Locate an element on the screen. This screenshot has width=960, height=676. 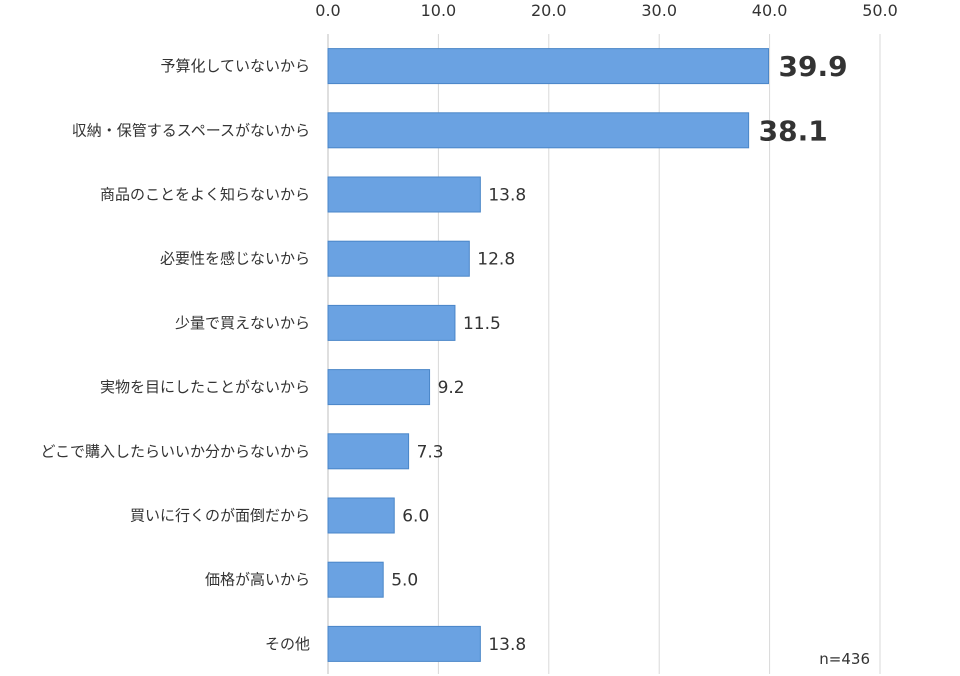
category-label: 商品のことをよく知らないから is located at coordinates (205, 195).